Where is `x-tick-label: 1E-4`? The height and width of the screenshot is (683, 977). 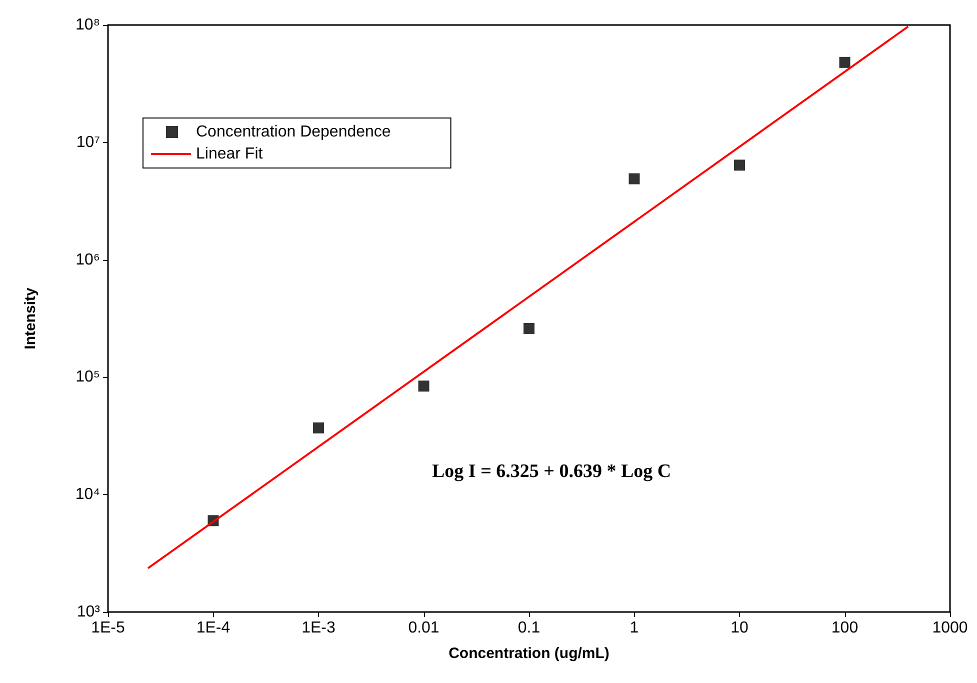 x-tick-label: 1E-4 is located at coordinates (213, 628).